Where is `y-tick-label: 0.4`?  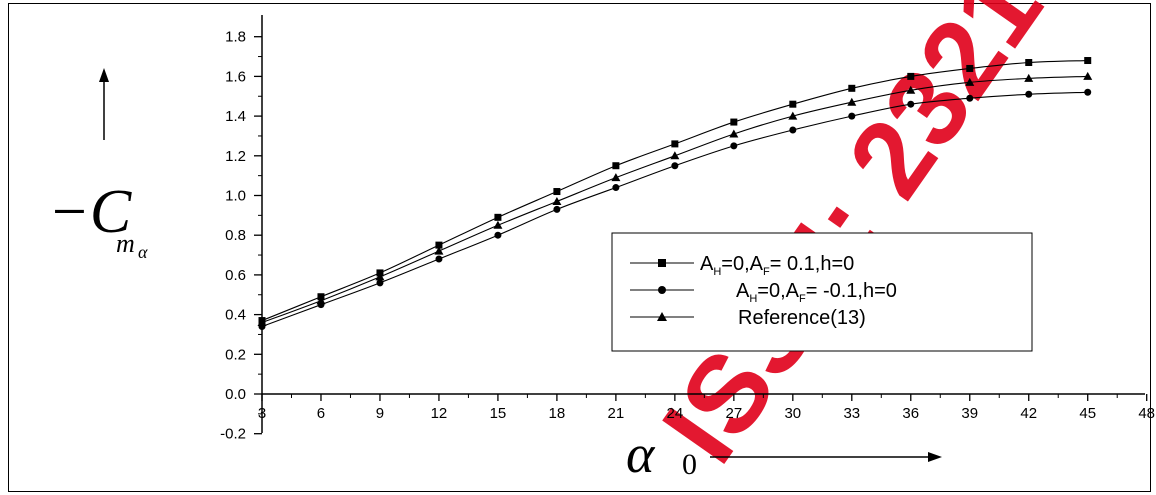 y-tick-label: 0.4 is located at coordinates (235, 315).